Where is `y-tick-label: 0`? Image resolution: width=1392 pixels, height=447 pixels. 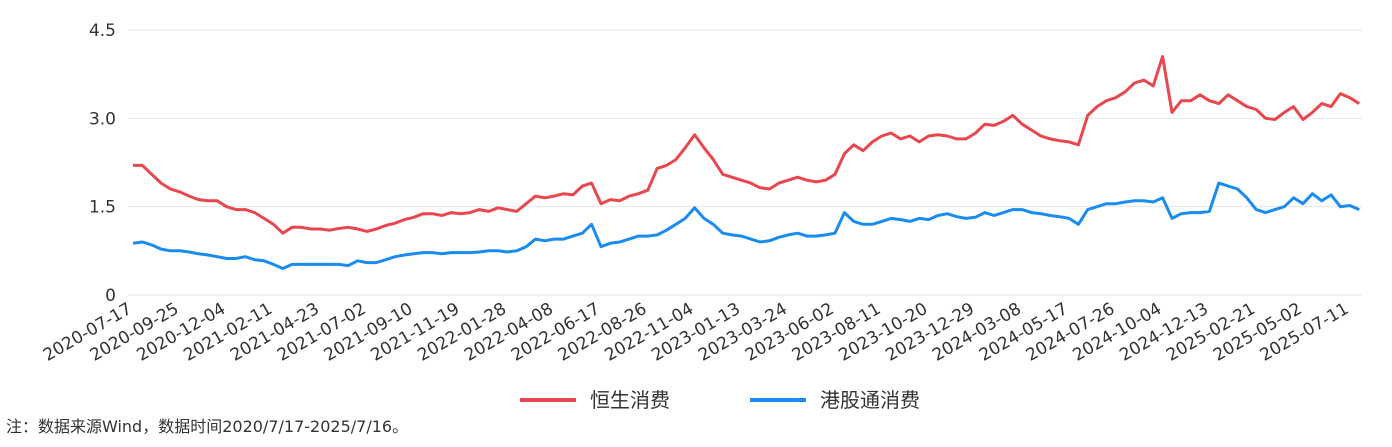 y-tick-label: 0 is located at coordinates (110, 296).